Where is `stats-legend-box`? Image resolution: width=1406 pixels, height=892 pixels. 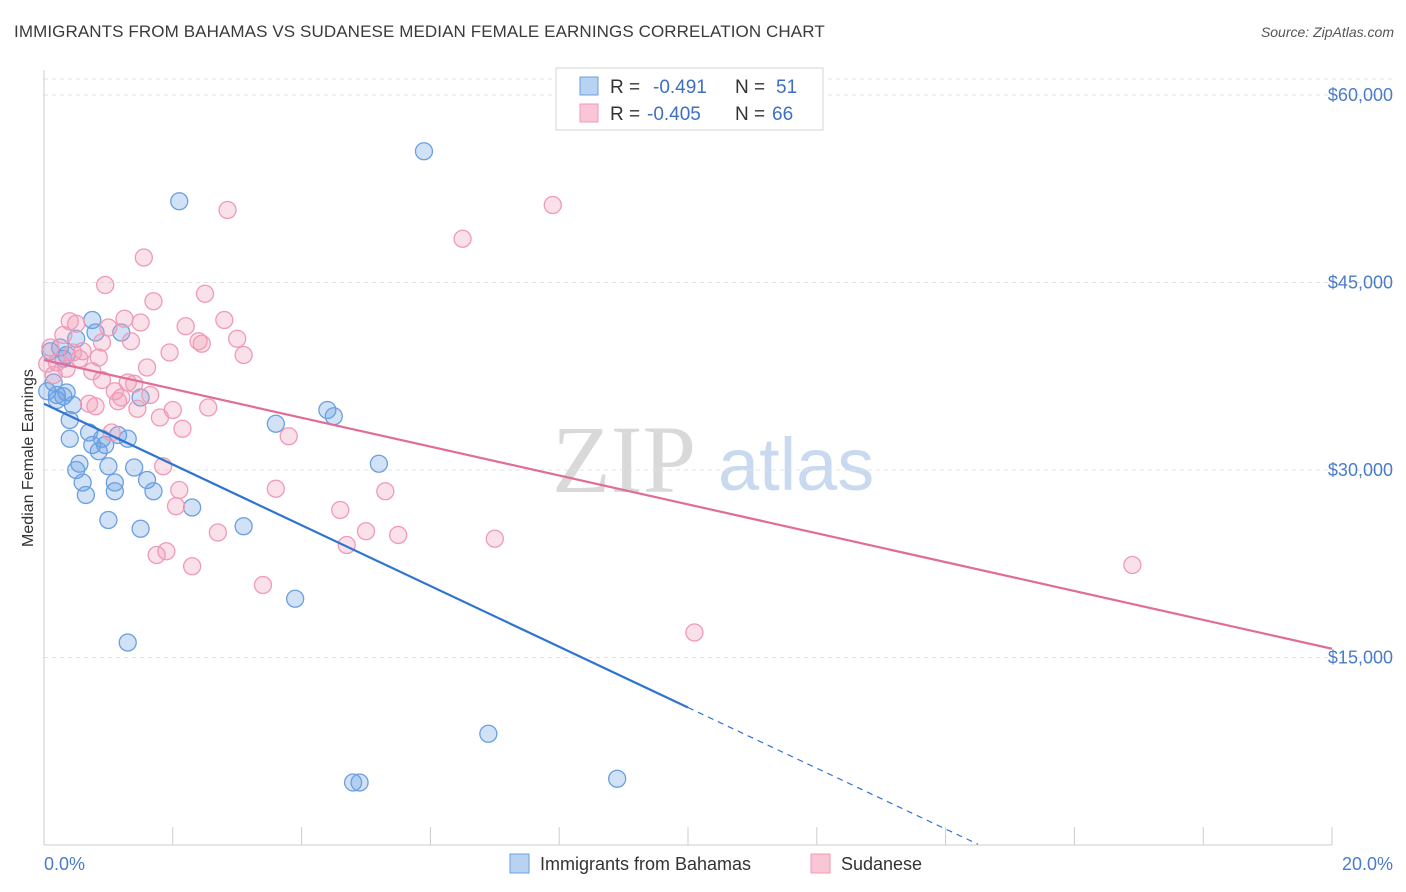
stats-legend-box is located at coordinates (689, 99).